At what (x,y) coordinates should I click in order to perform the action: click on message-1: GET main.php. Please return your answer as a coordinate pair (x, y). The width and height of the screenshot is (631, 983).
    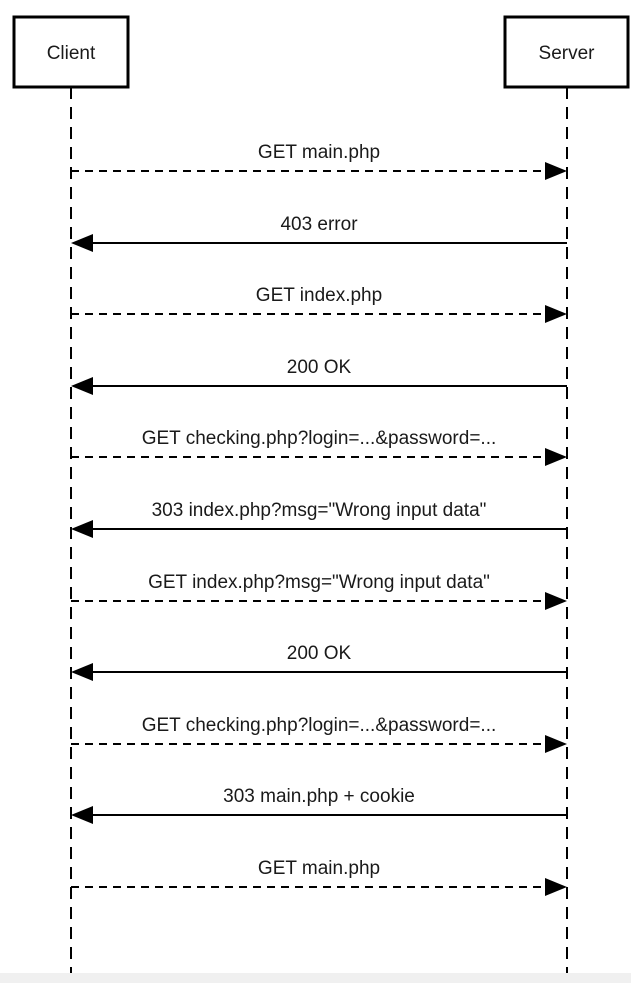
    Looking at the image, I should click on (319, 161).